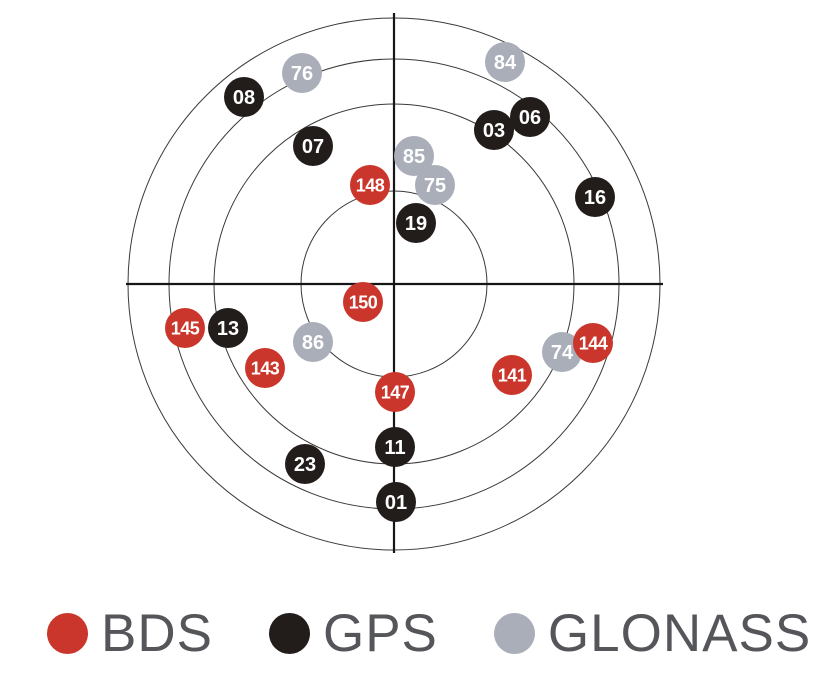 The width and height of the screenshot is (819, 673). I want to click on gps-dot-icon, so click(289, 633).